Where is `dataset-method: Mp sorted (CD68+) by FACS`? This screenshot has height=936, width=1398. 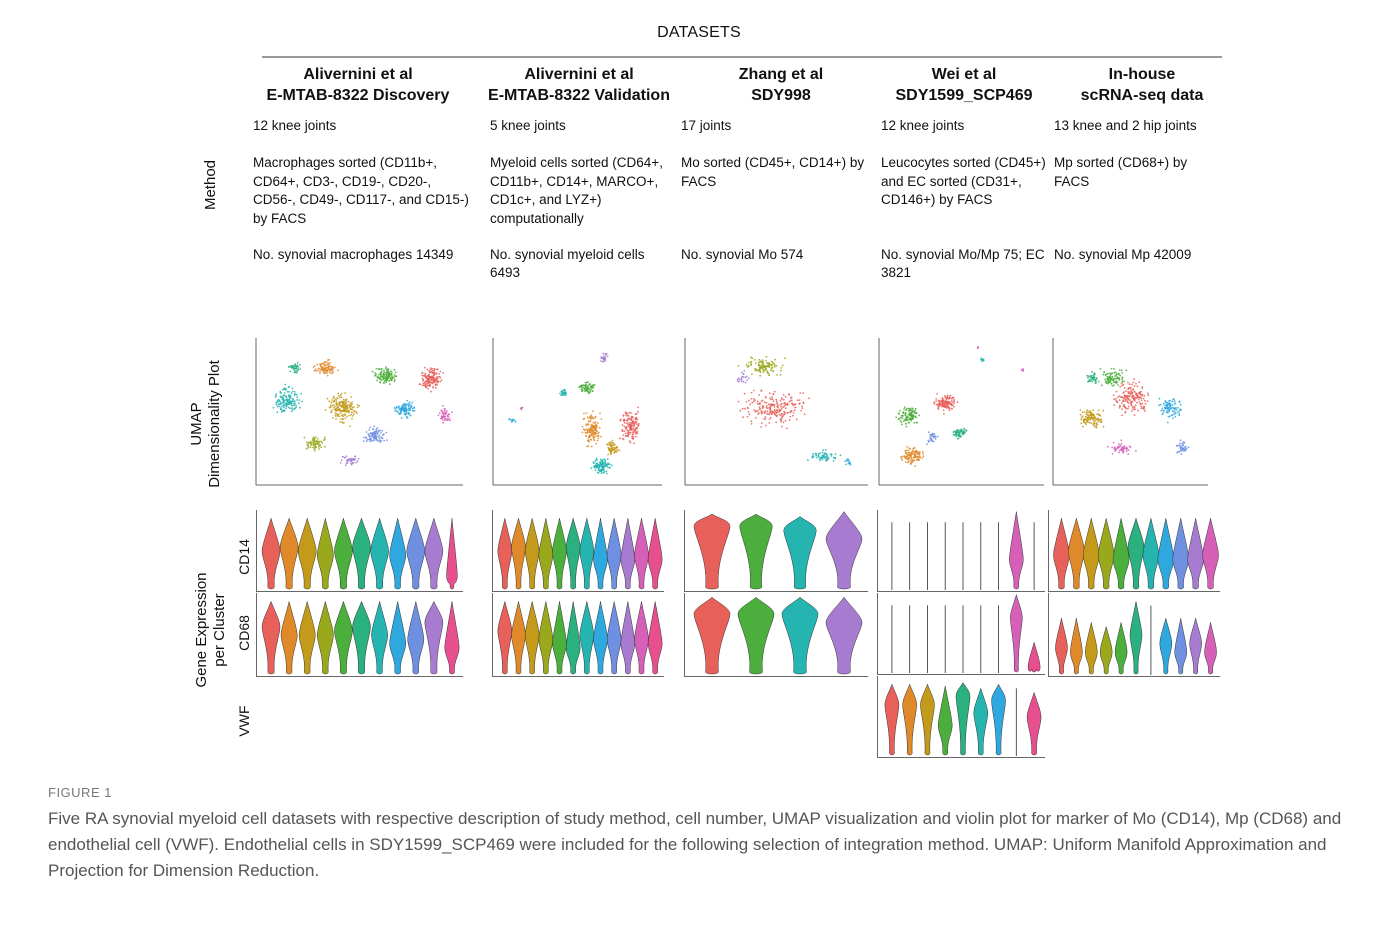
dataset-method: Mp sorted (CD68+) by FACS is located at coordinates (1121, 172).